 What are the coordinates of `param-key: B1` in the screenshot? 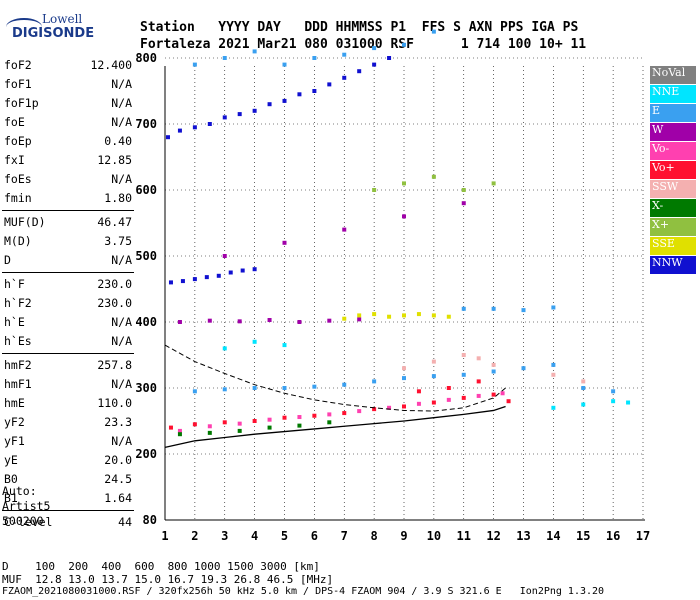 It's located at (11, 498).